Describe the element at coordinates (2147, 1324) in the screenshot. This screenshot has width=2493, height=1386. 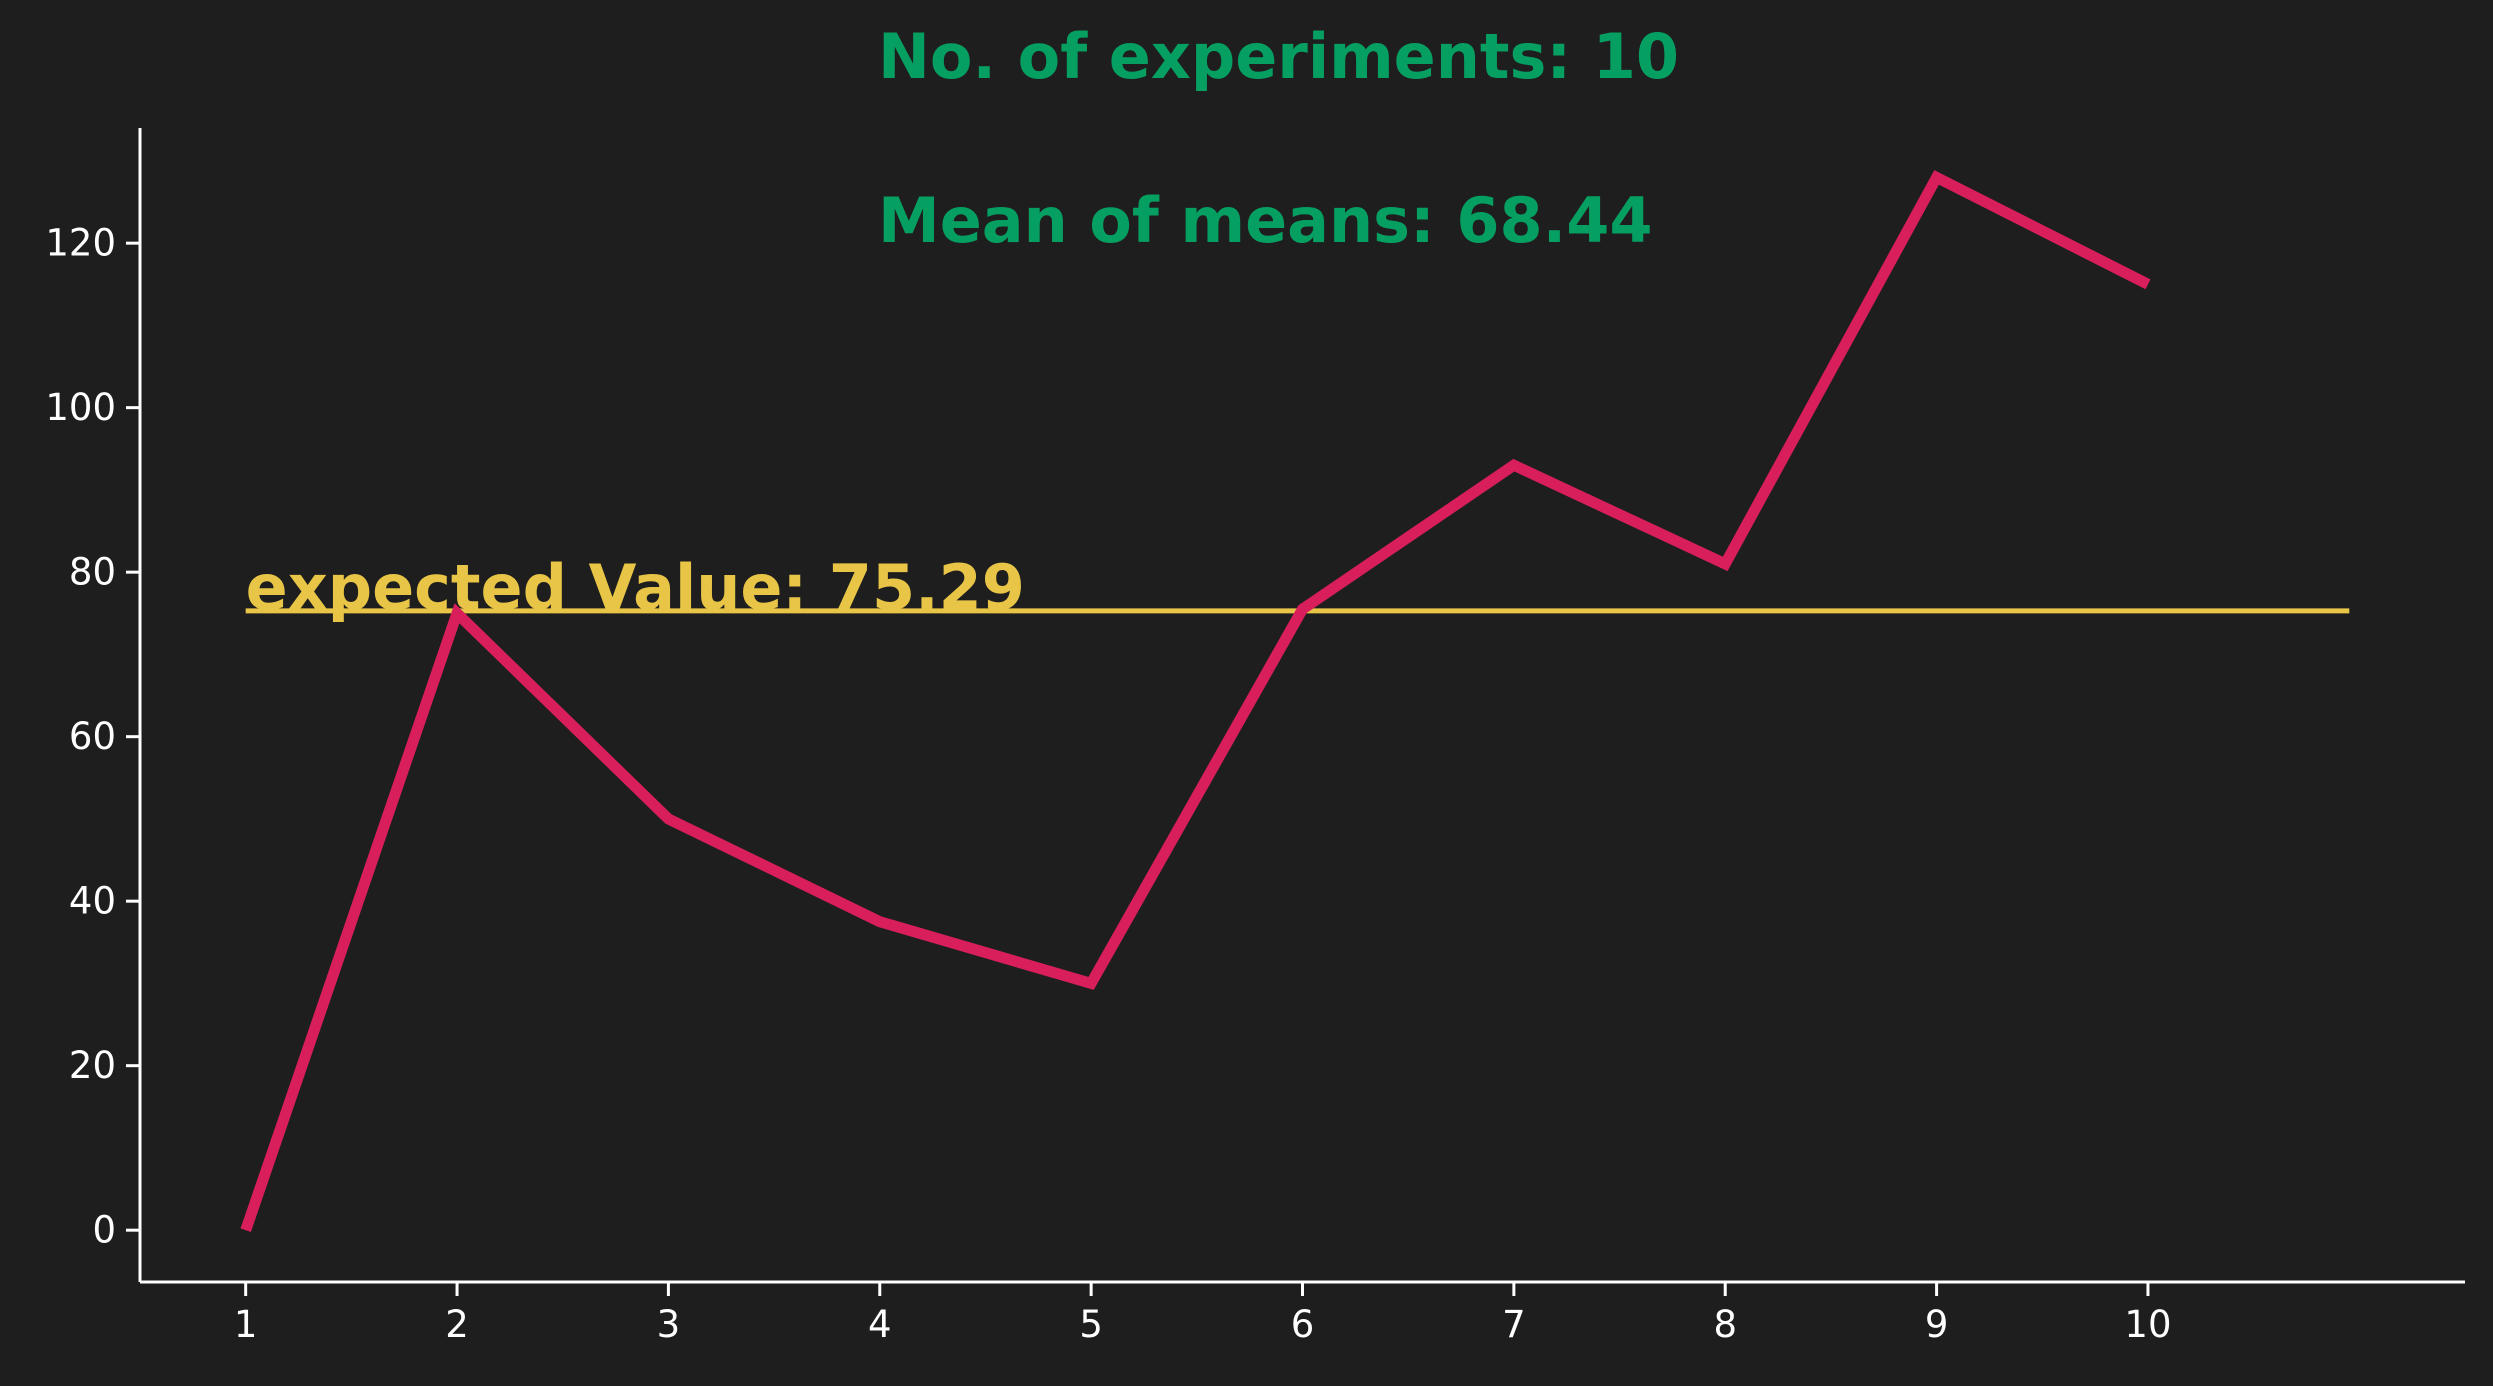
I see `x-tick-label: 10` at that location.